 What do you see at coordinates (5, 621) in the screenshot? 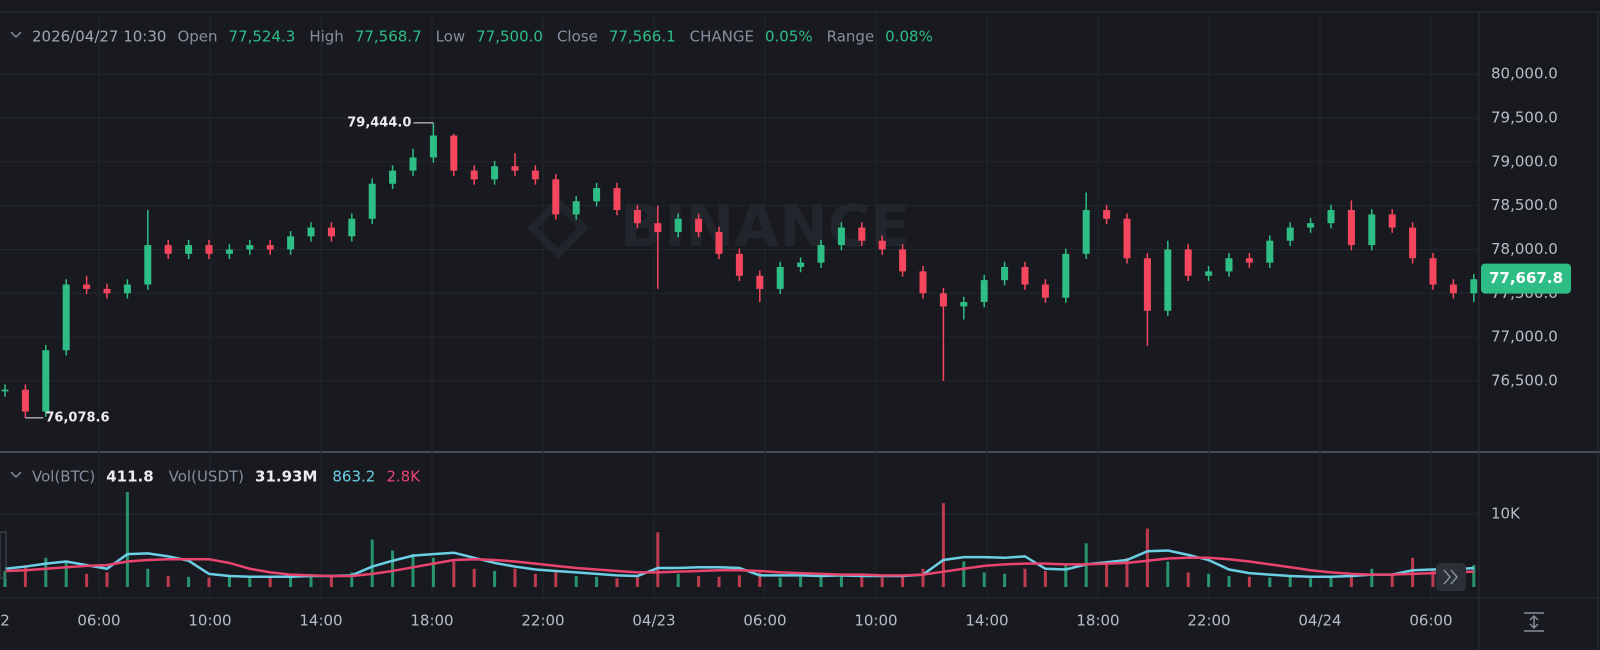
I see `x-tick-label: 2` at bounding box center [5, 621].